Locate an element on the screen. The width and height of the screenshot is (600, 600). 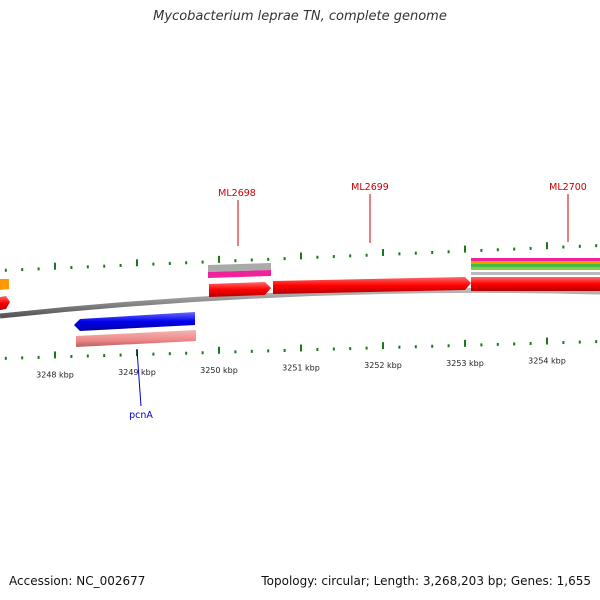
feature-track-orange is located at coordinates (535, 262).